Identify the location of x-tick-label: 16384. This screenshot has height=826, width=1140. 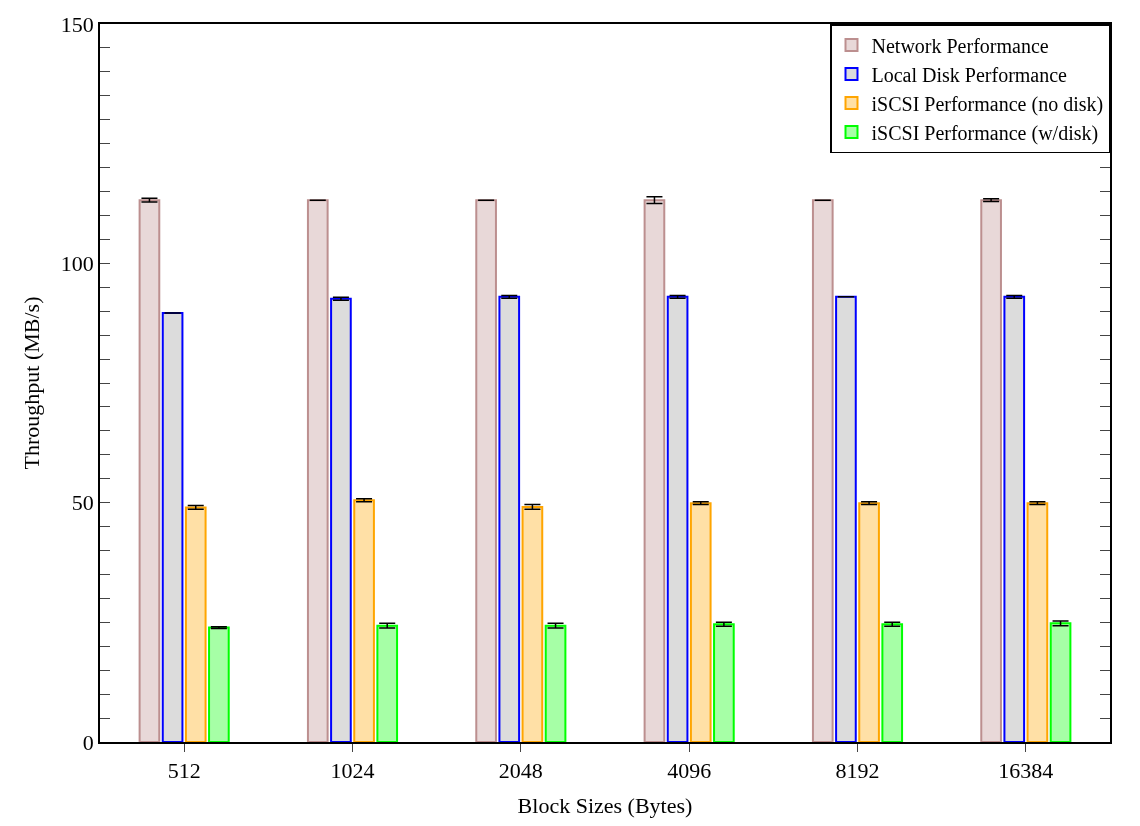
(1026, 771).